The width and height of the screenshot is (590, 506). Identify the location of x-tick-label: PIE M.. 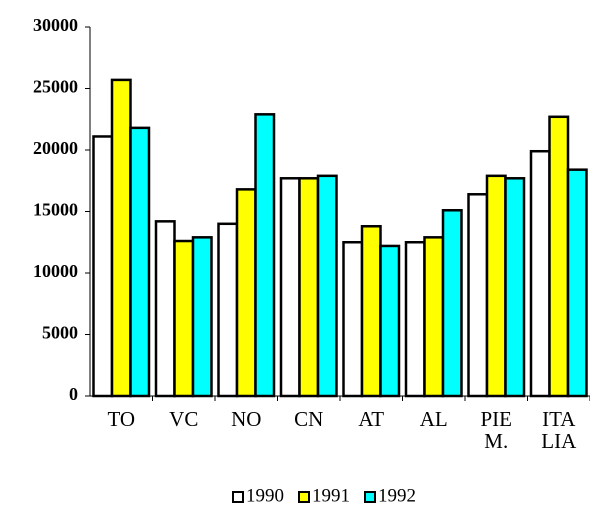
(496, 430).